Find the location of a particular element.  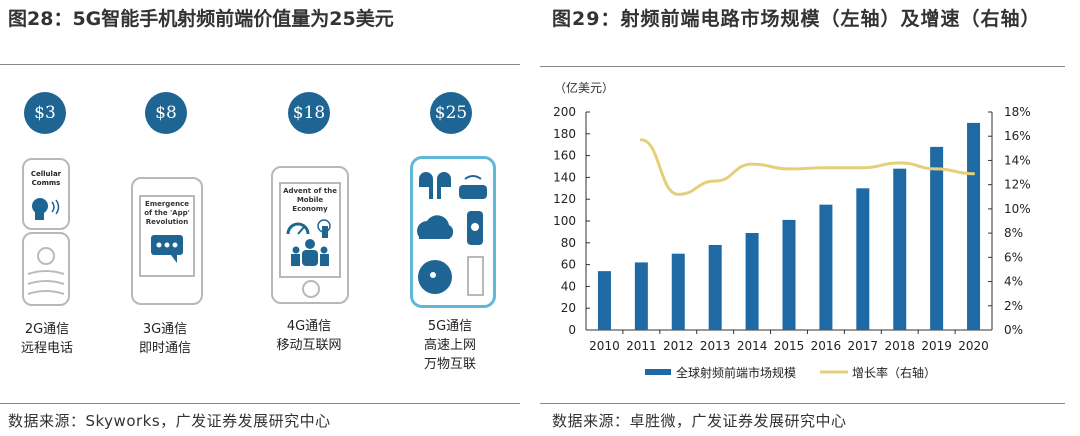

bar-2012 is located at coordinates (678, 291).